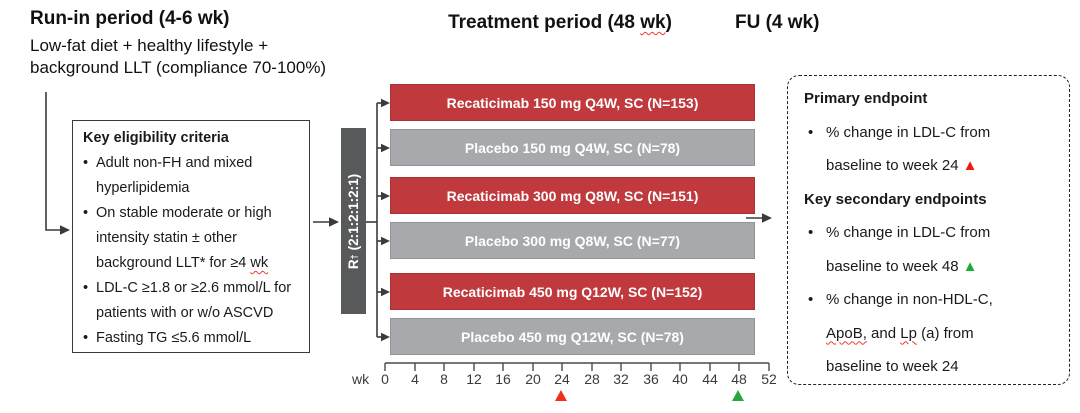  What do you see at coordinates (53, 161) in the screenshot?
I see `run-in-elbow-connector` at bounding box center [53, 161].